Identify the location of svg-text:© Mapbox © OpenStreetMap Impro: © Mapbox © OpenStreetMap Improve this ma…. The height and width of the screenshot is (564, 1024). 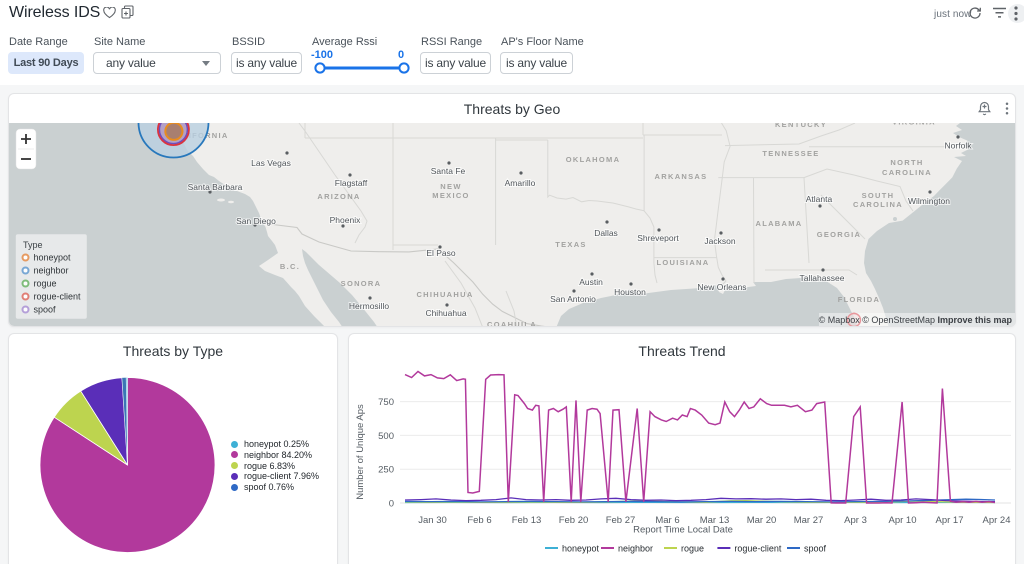
(916, 320).